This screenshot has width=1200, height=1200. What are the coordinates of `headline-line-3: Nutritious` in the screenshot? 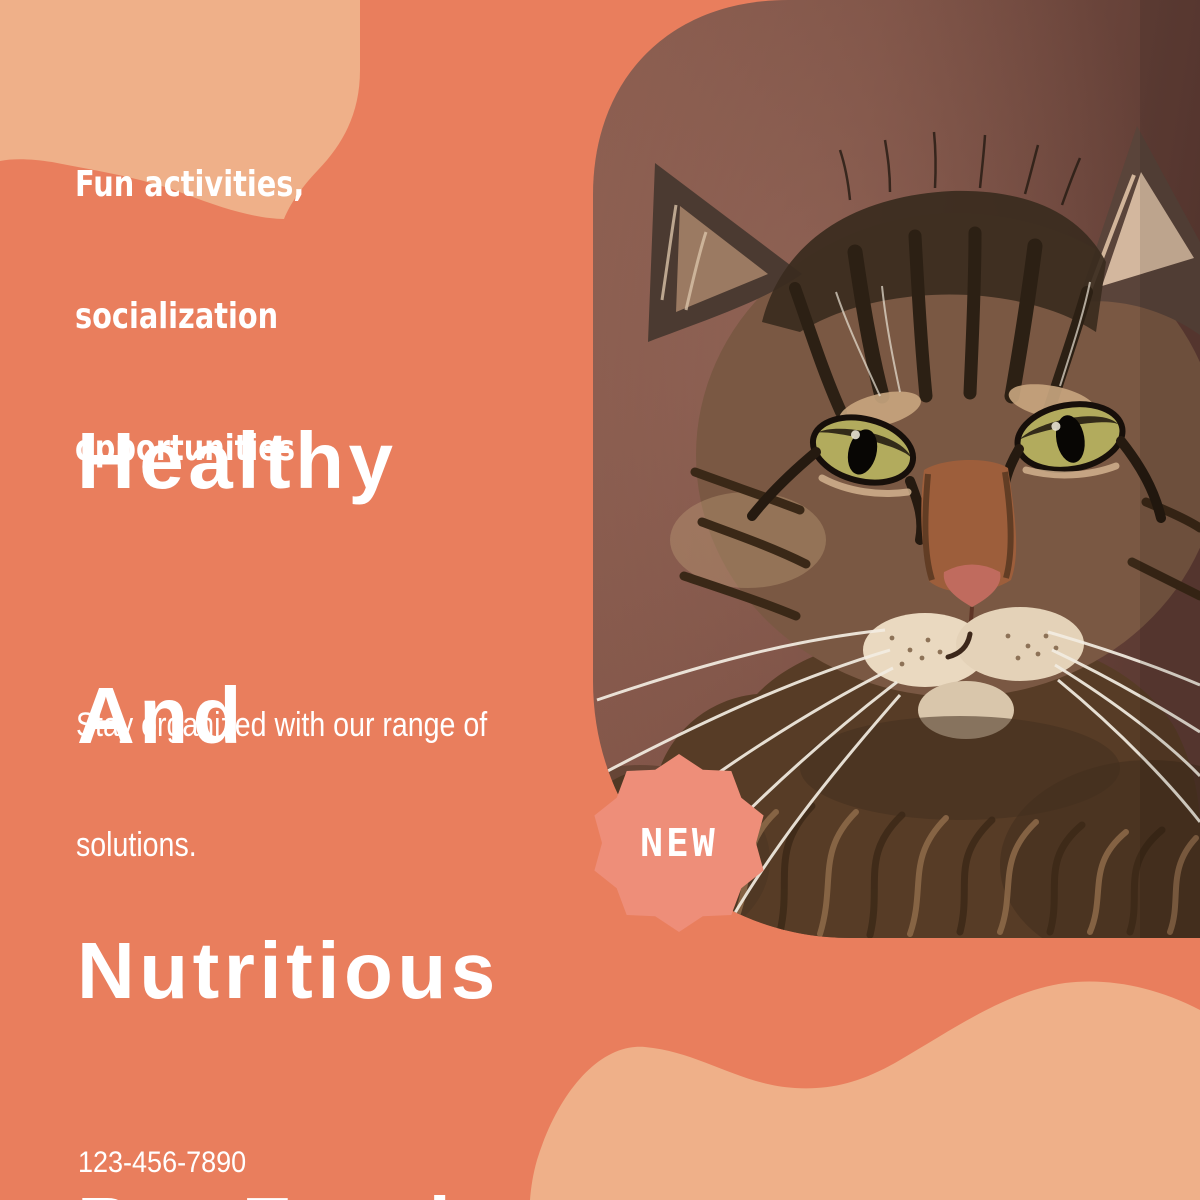 It's located at (288, 970).